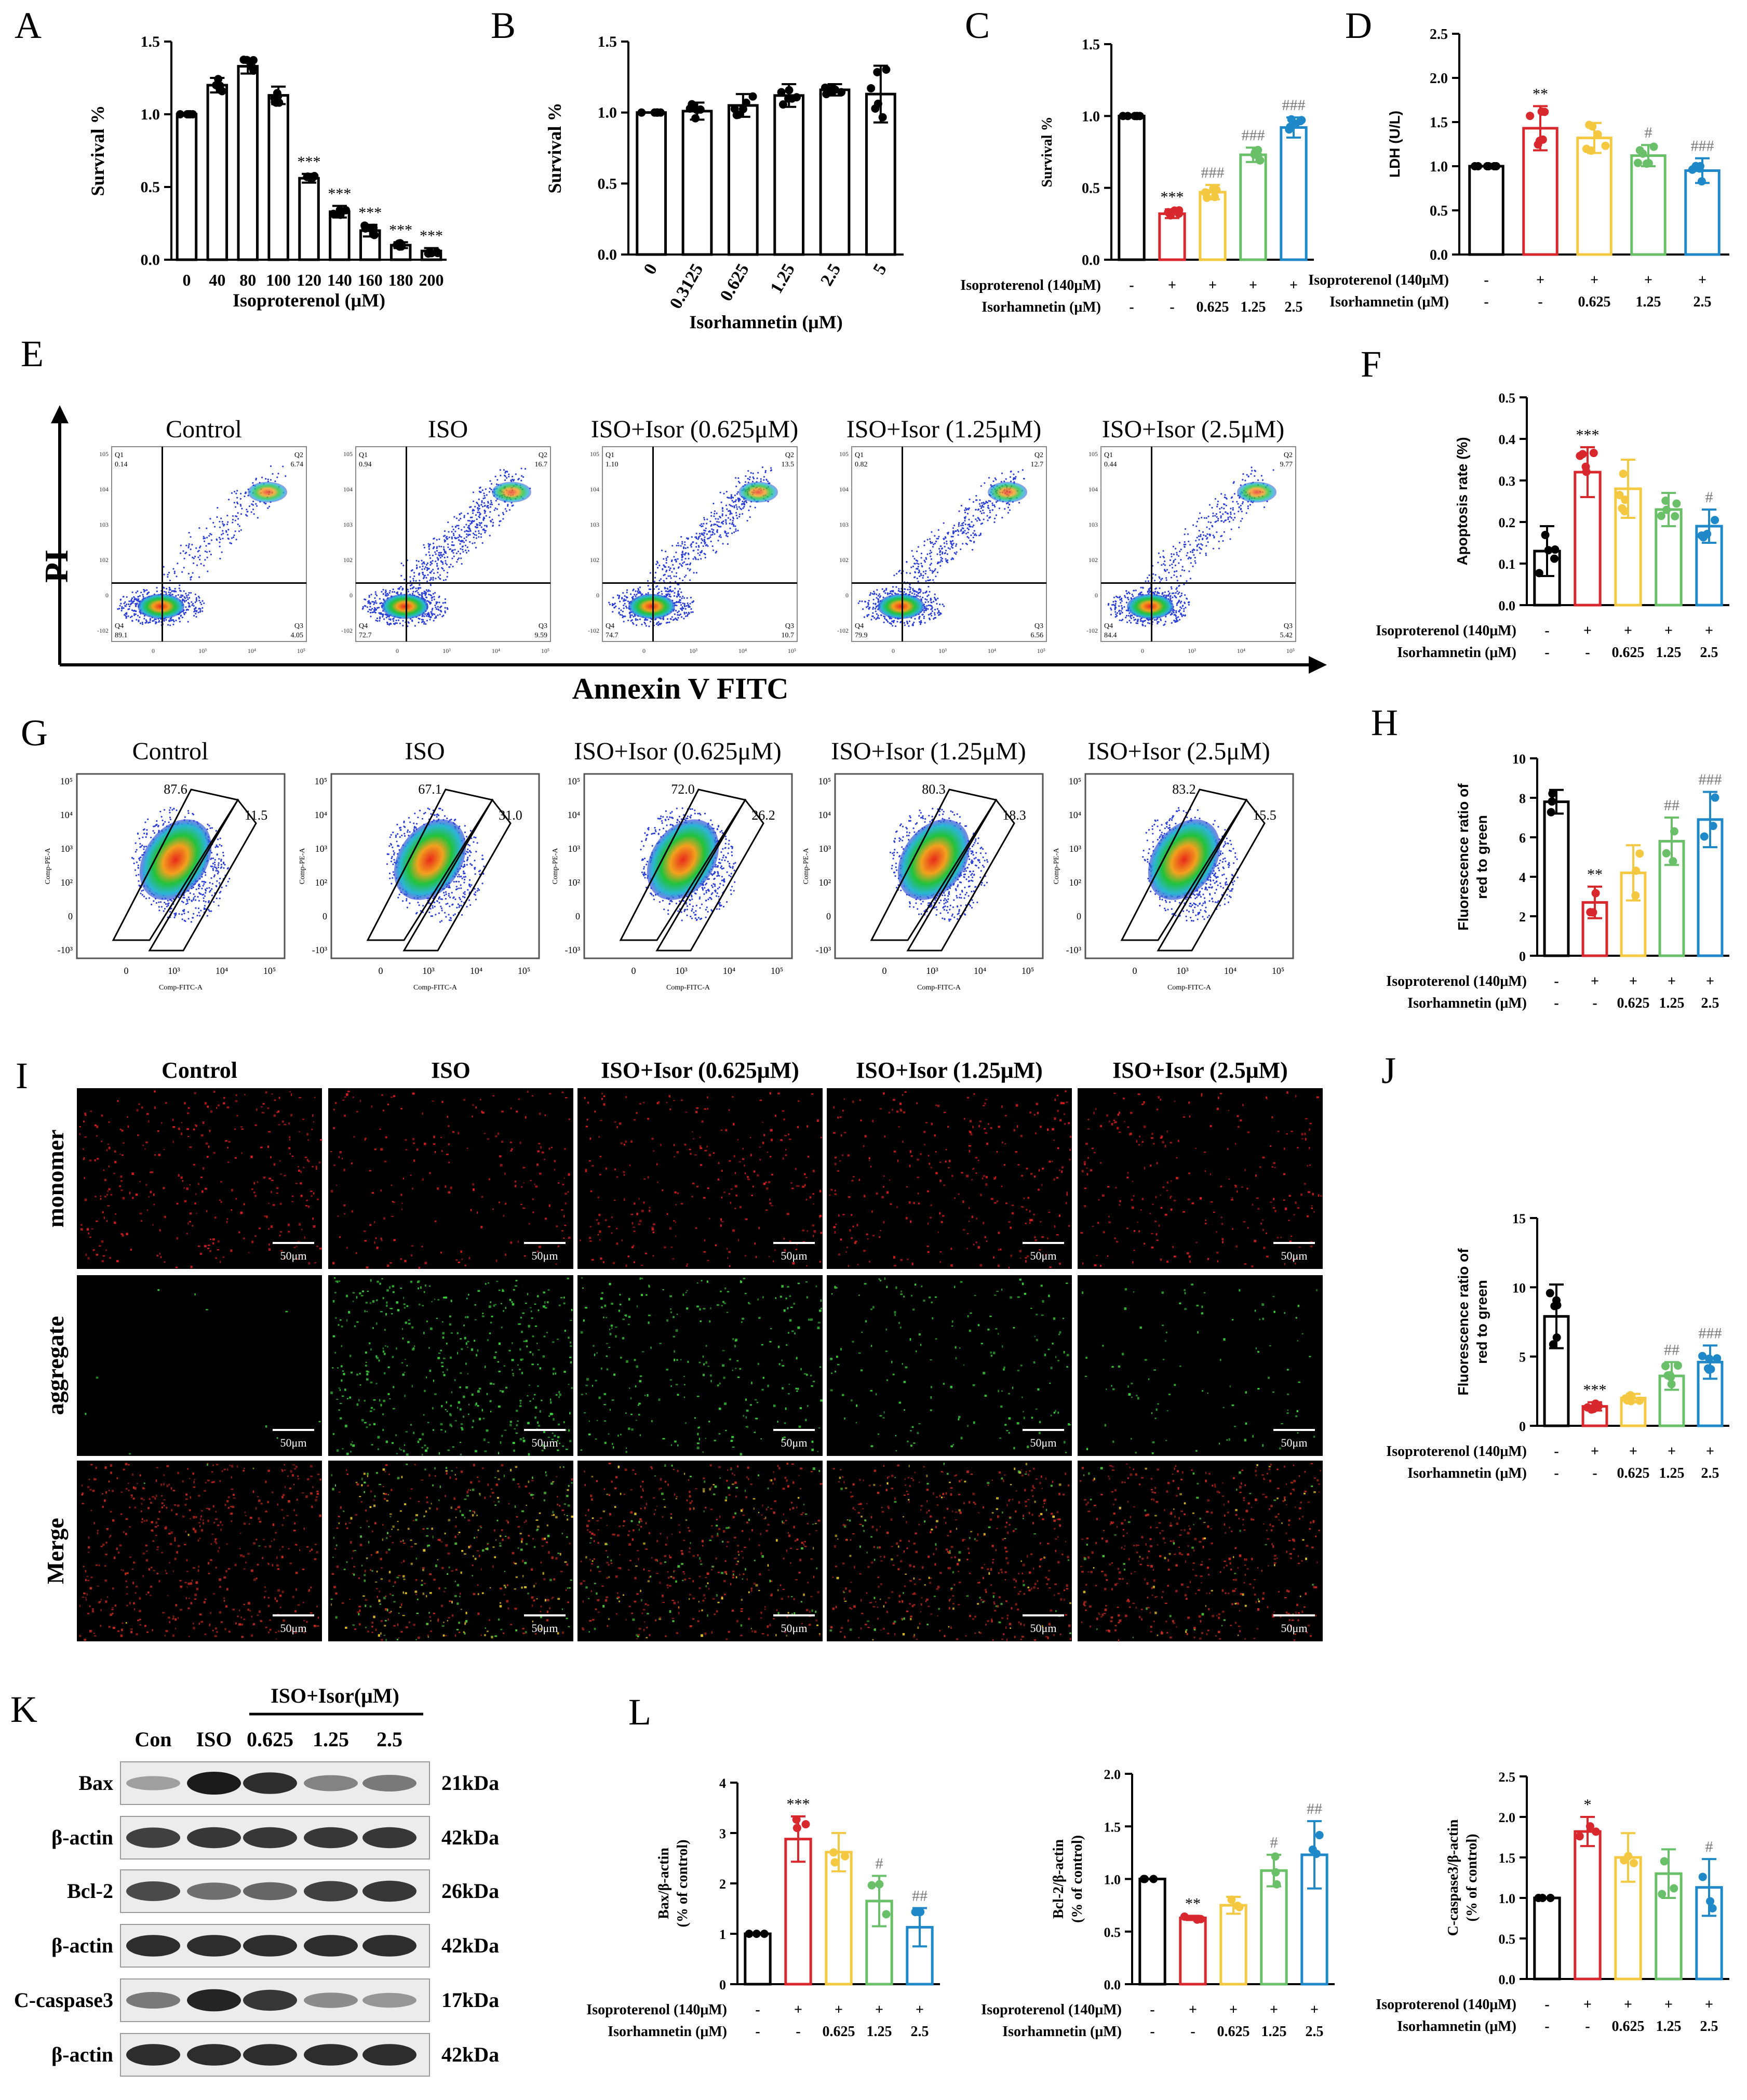 This screenshot has height=2100, width=1747. What do you see at coordinates (150, 187) in the screenshot?
I see `y-tick-label: 0.5` at bounding box center [150, 187].